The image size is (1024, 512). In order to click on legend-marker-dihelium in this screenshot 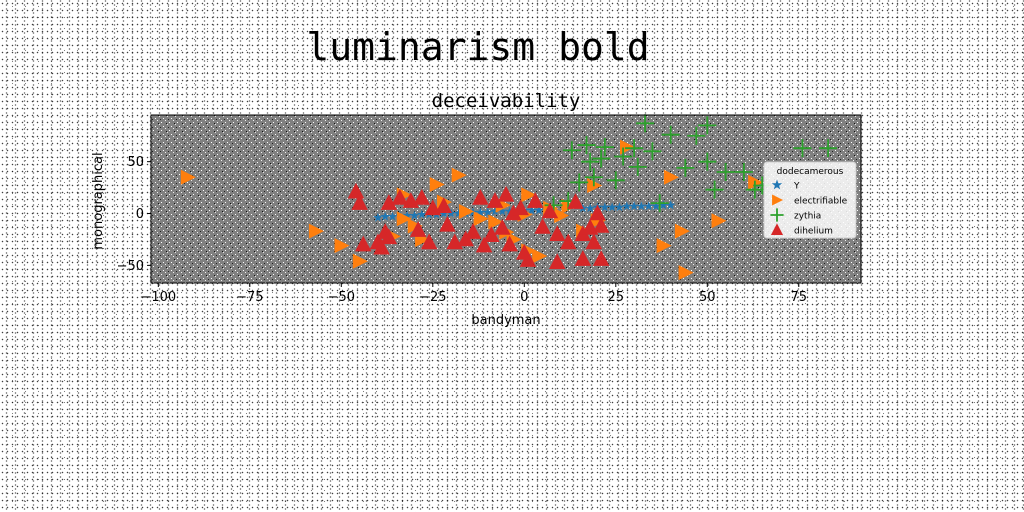, I will do `click(777, 229)`.